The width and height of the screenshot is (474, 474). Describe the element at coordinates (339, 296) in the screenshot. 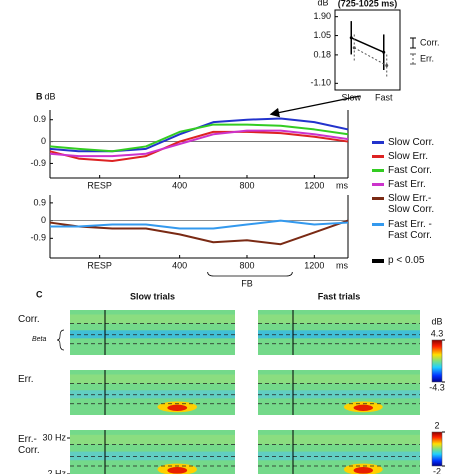

I see `column-title: Fast trials` at that location.